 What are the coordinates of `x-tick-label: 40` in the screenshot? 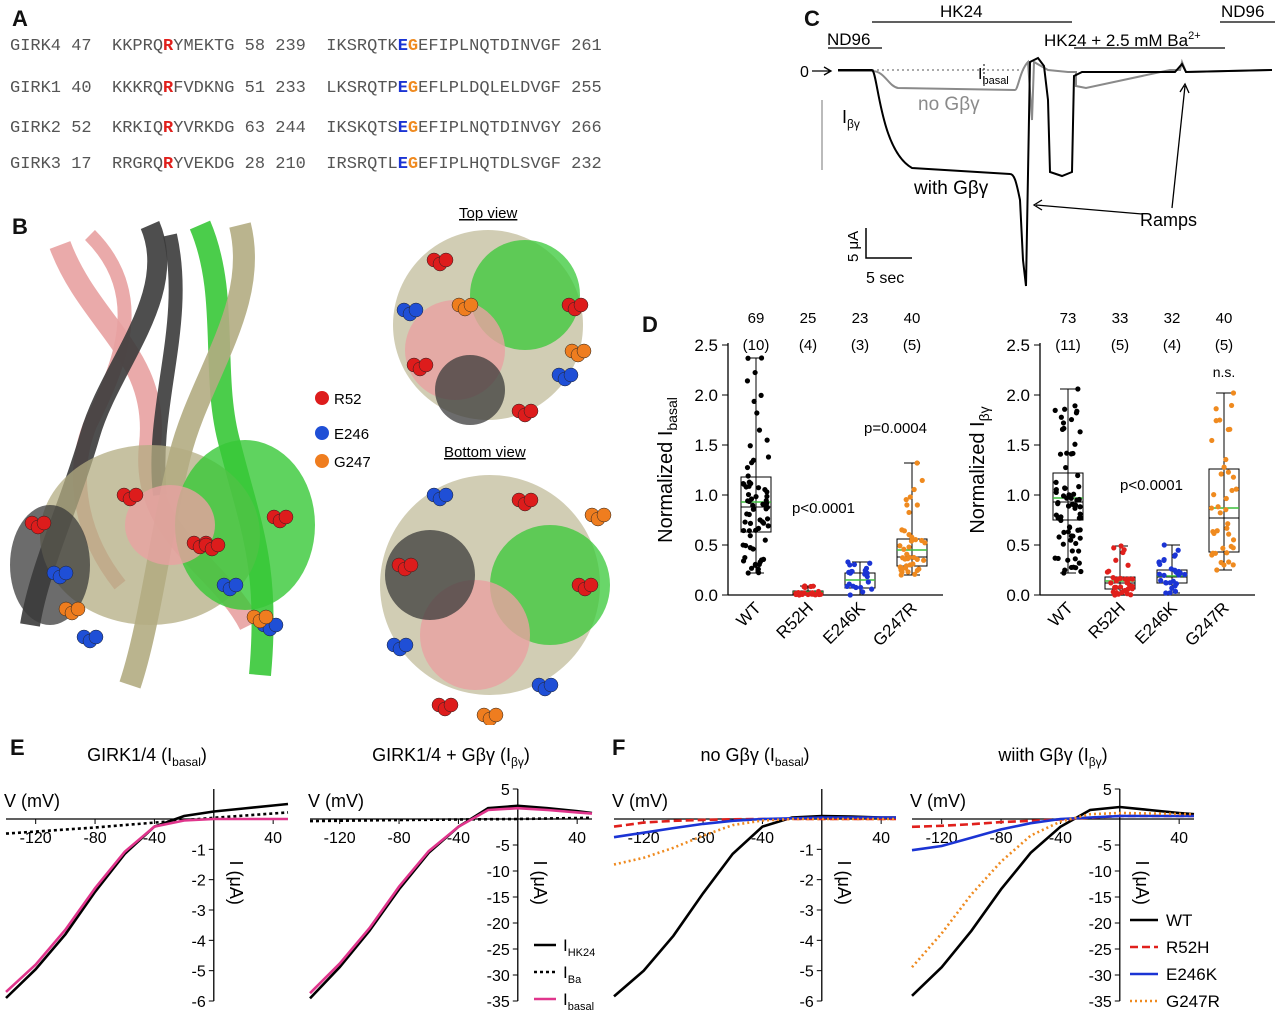 It's located at (881, 838).